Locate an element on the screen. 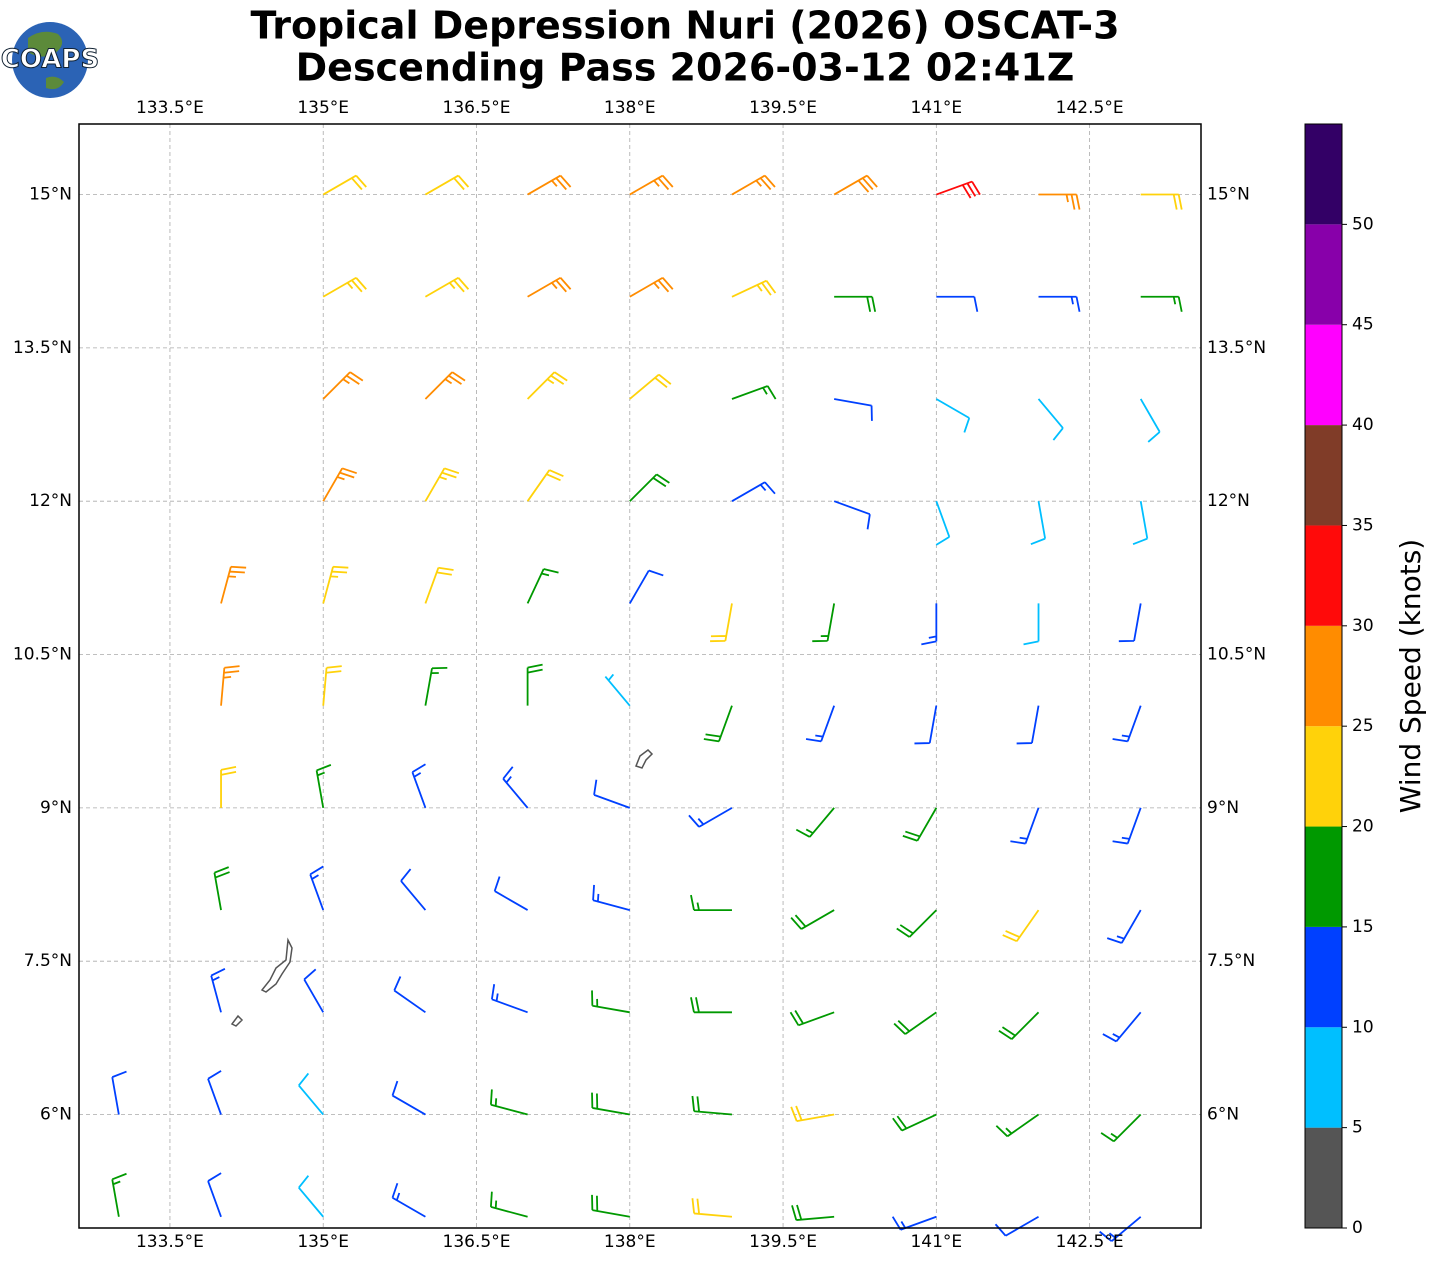  colorbar-label: Wind Speed (knots) is located at coordinates (1410, 676).